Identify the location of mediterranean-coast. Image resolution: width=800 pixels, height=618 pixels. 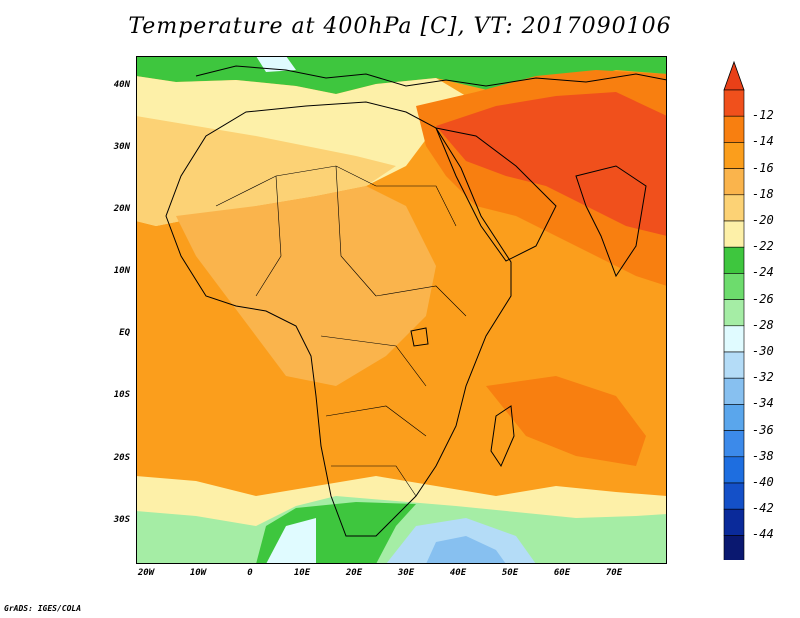
(431, 76).